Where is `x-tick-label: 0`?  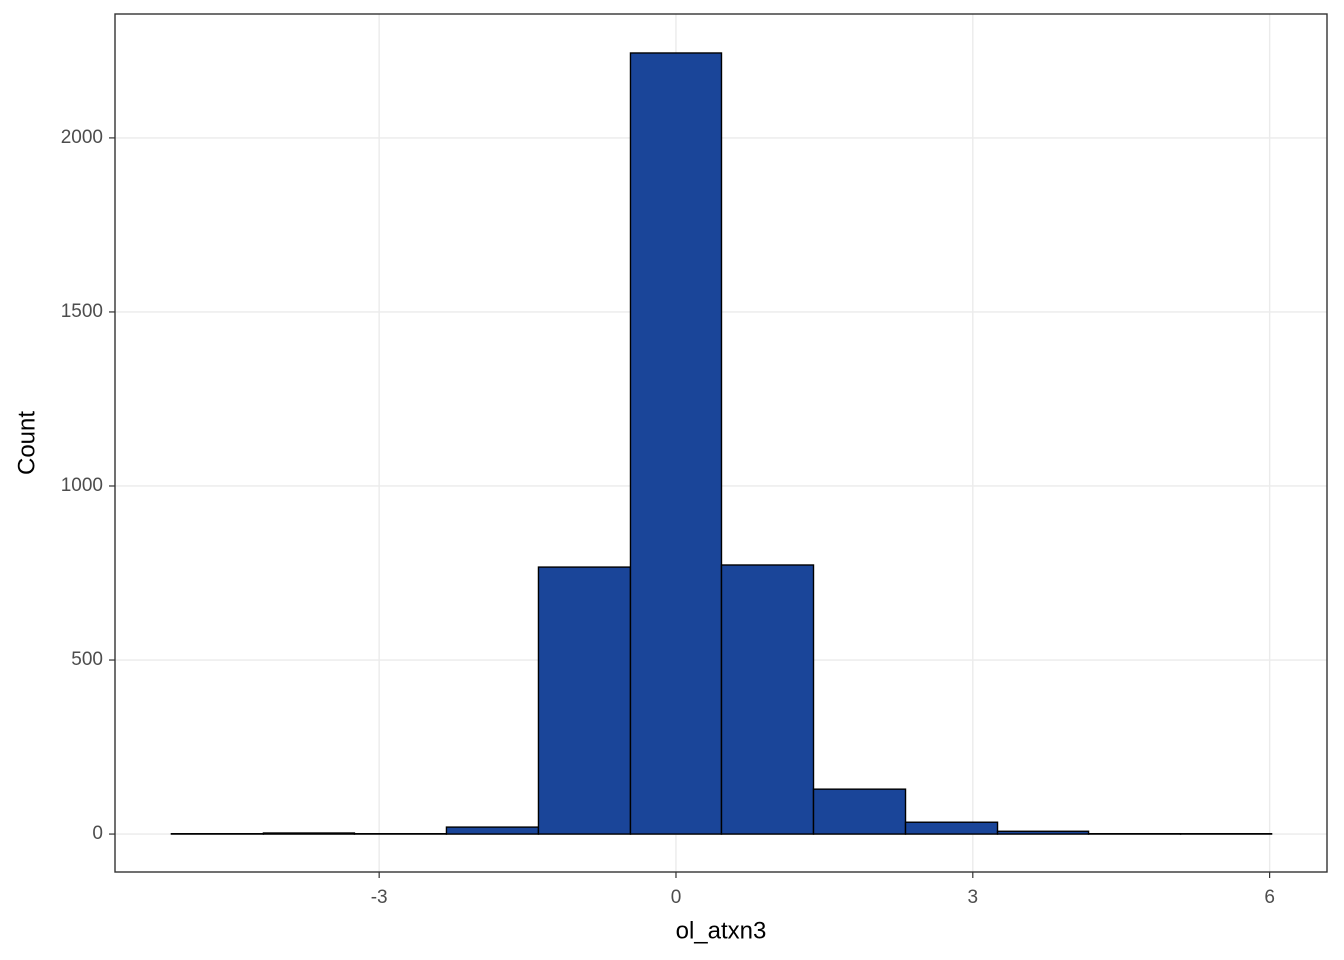 x-tick-label: 0 is located at coordinates (676, 897).